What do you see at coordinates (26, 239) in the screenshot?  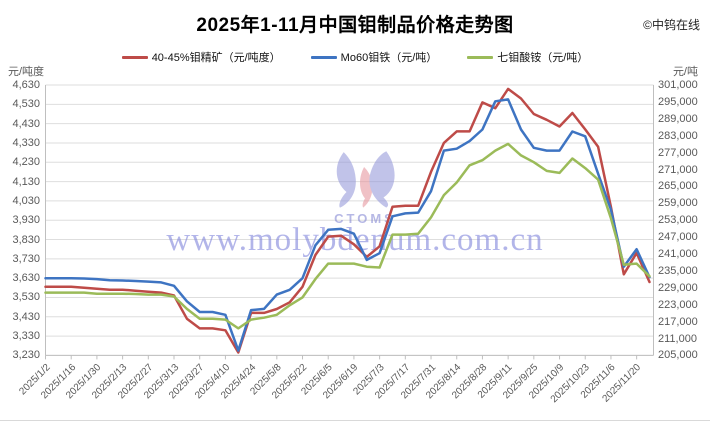 I see `left-tick-label: 3,830` at bounding box center [26, 239].